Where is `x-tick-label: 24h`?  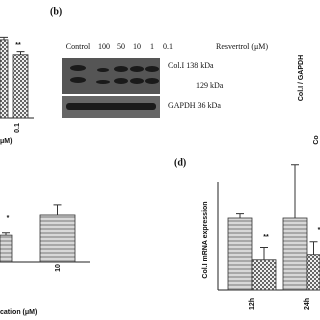 x-tick-label: 24h is located at coordinates (307, 304).